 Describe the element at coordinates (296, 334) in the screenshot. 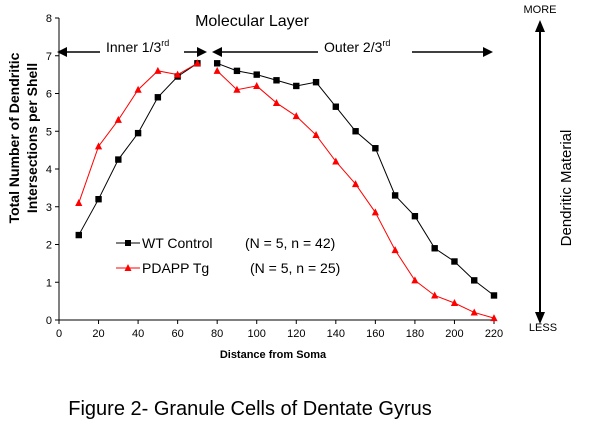

I see `x-tick-label: 120` at that location.